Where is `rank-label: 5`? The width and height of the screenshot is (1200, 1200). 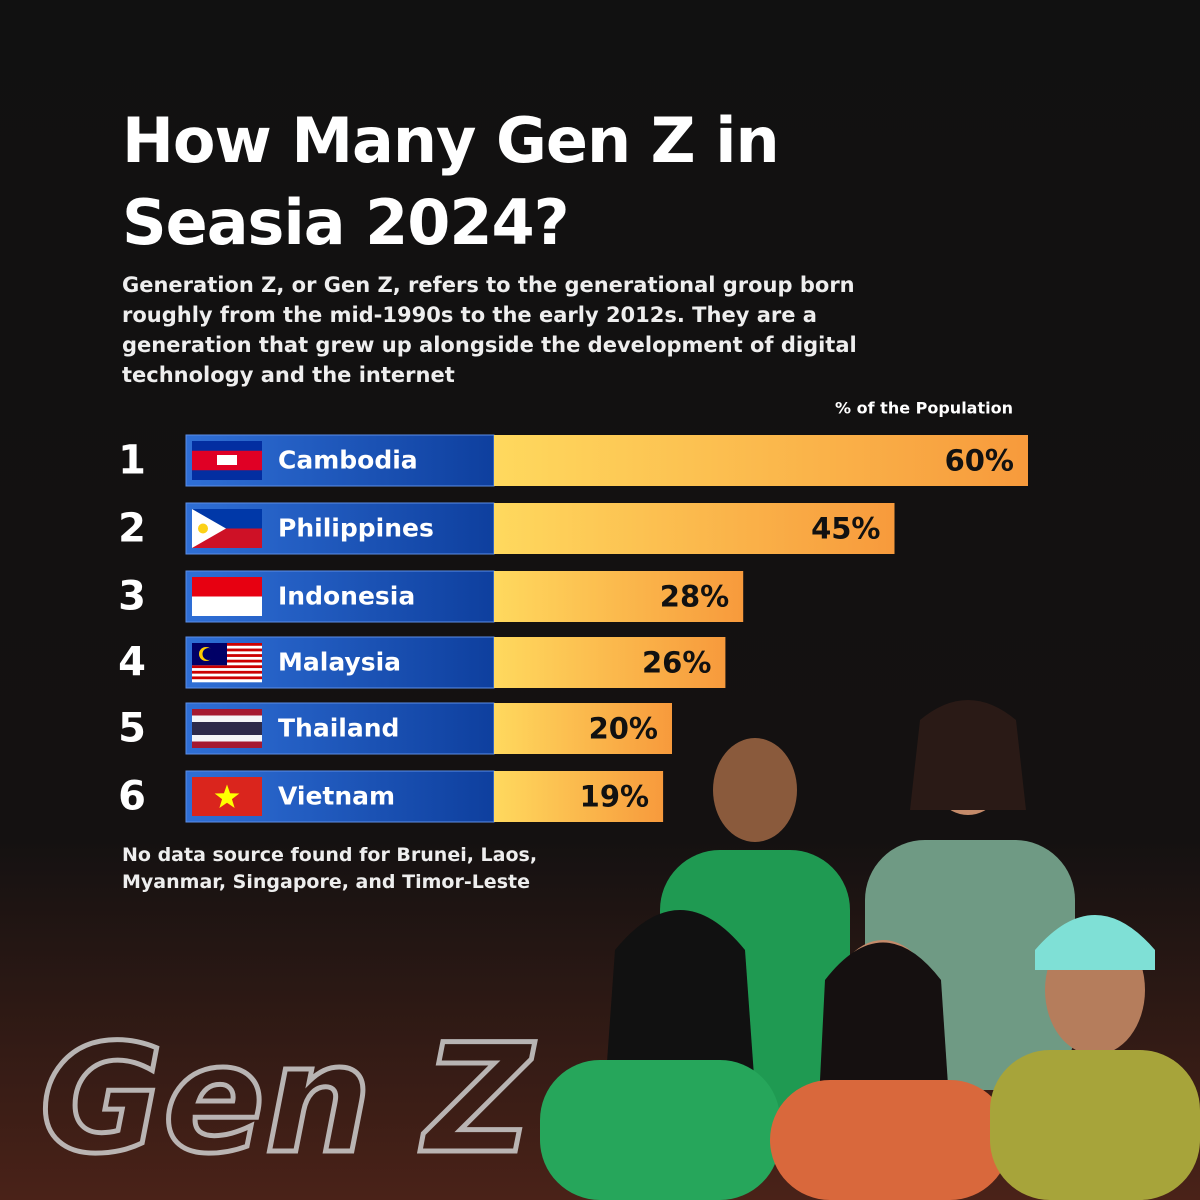
rank-label: 5 is located at coordinates (132, 729).